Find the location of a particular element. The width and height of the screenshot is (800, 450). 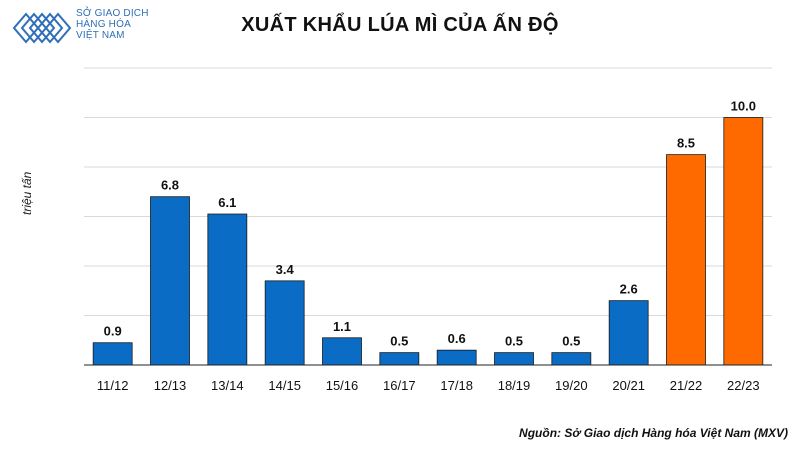

x-tick-label: 15/16 is located at coordinates (342, 385).